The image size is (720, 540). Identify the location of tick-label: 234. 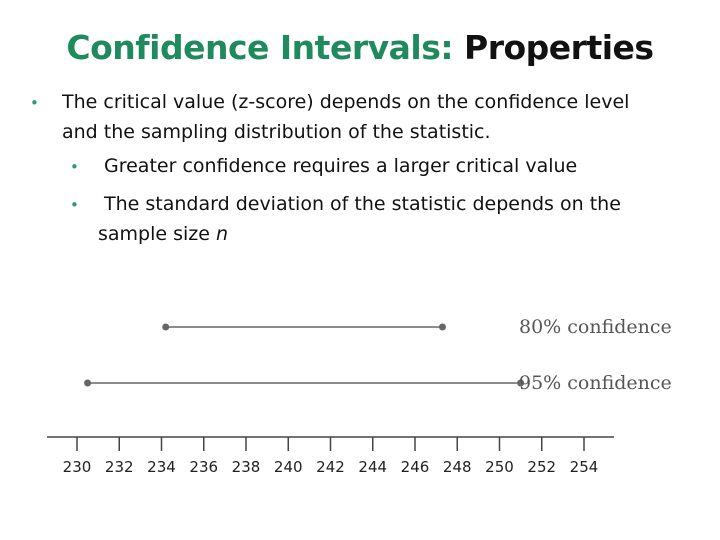
(161, 467).